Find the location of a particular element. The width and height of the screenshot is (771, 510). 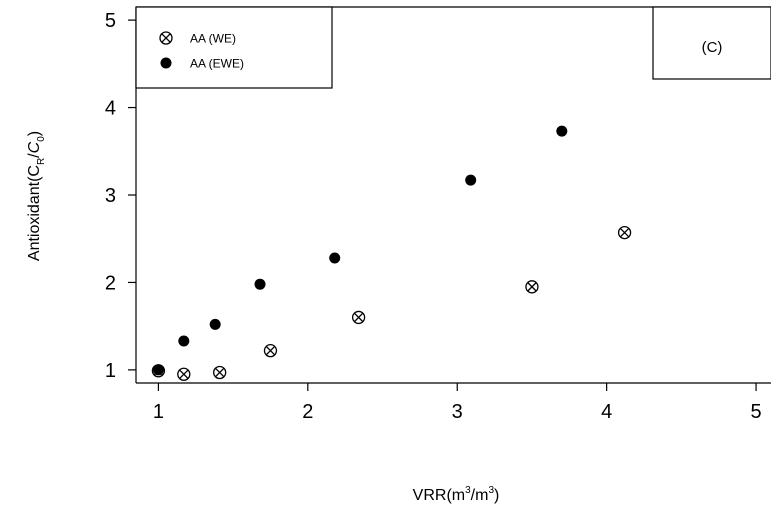

panel-label-box: (C) is located at coordinates (711, 43).